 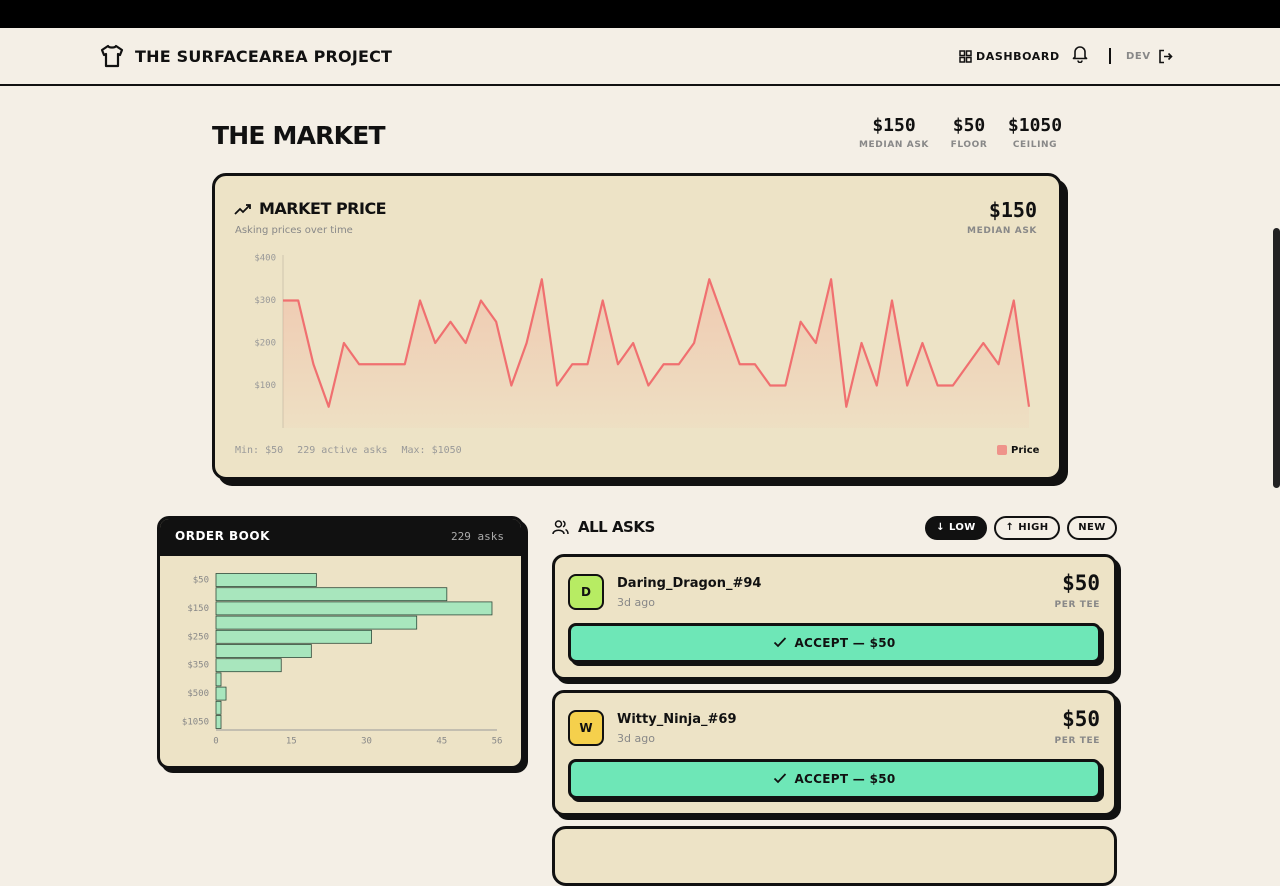 I want to click on legend-label: Price, so click(x=1025, y=450).